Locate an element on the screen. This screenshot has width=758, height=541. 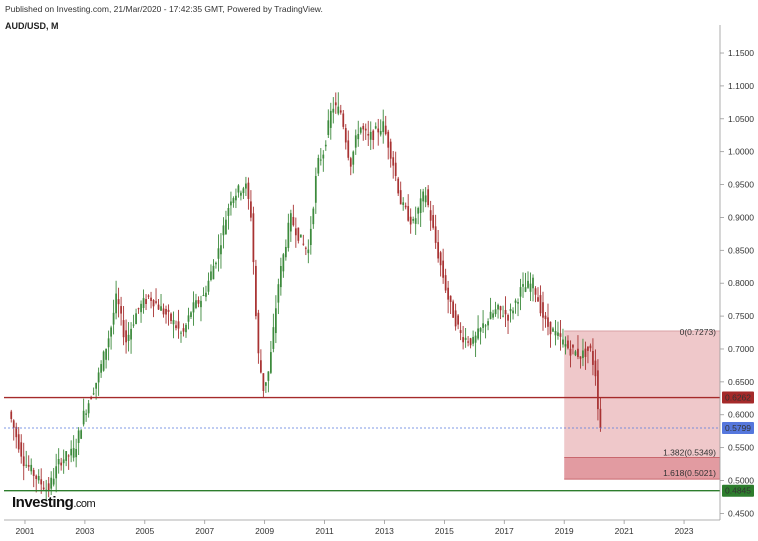
price-badge-label: 0.4845 is located at coordinates (738, 491).